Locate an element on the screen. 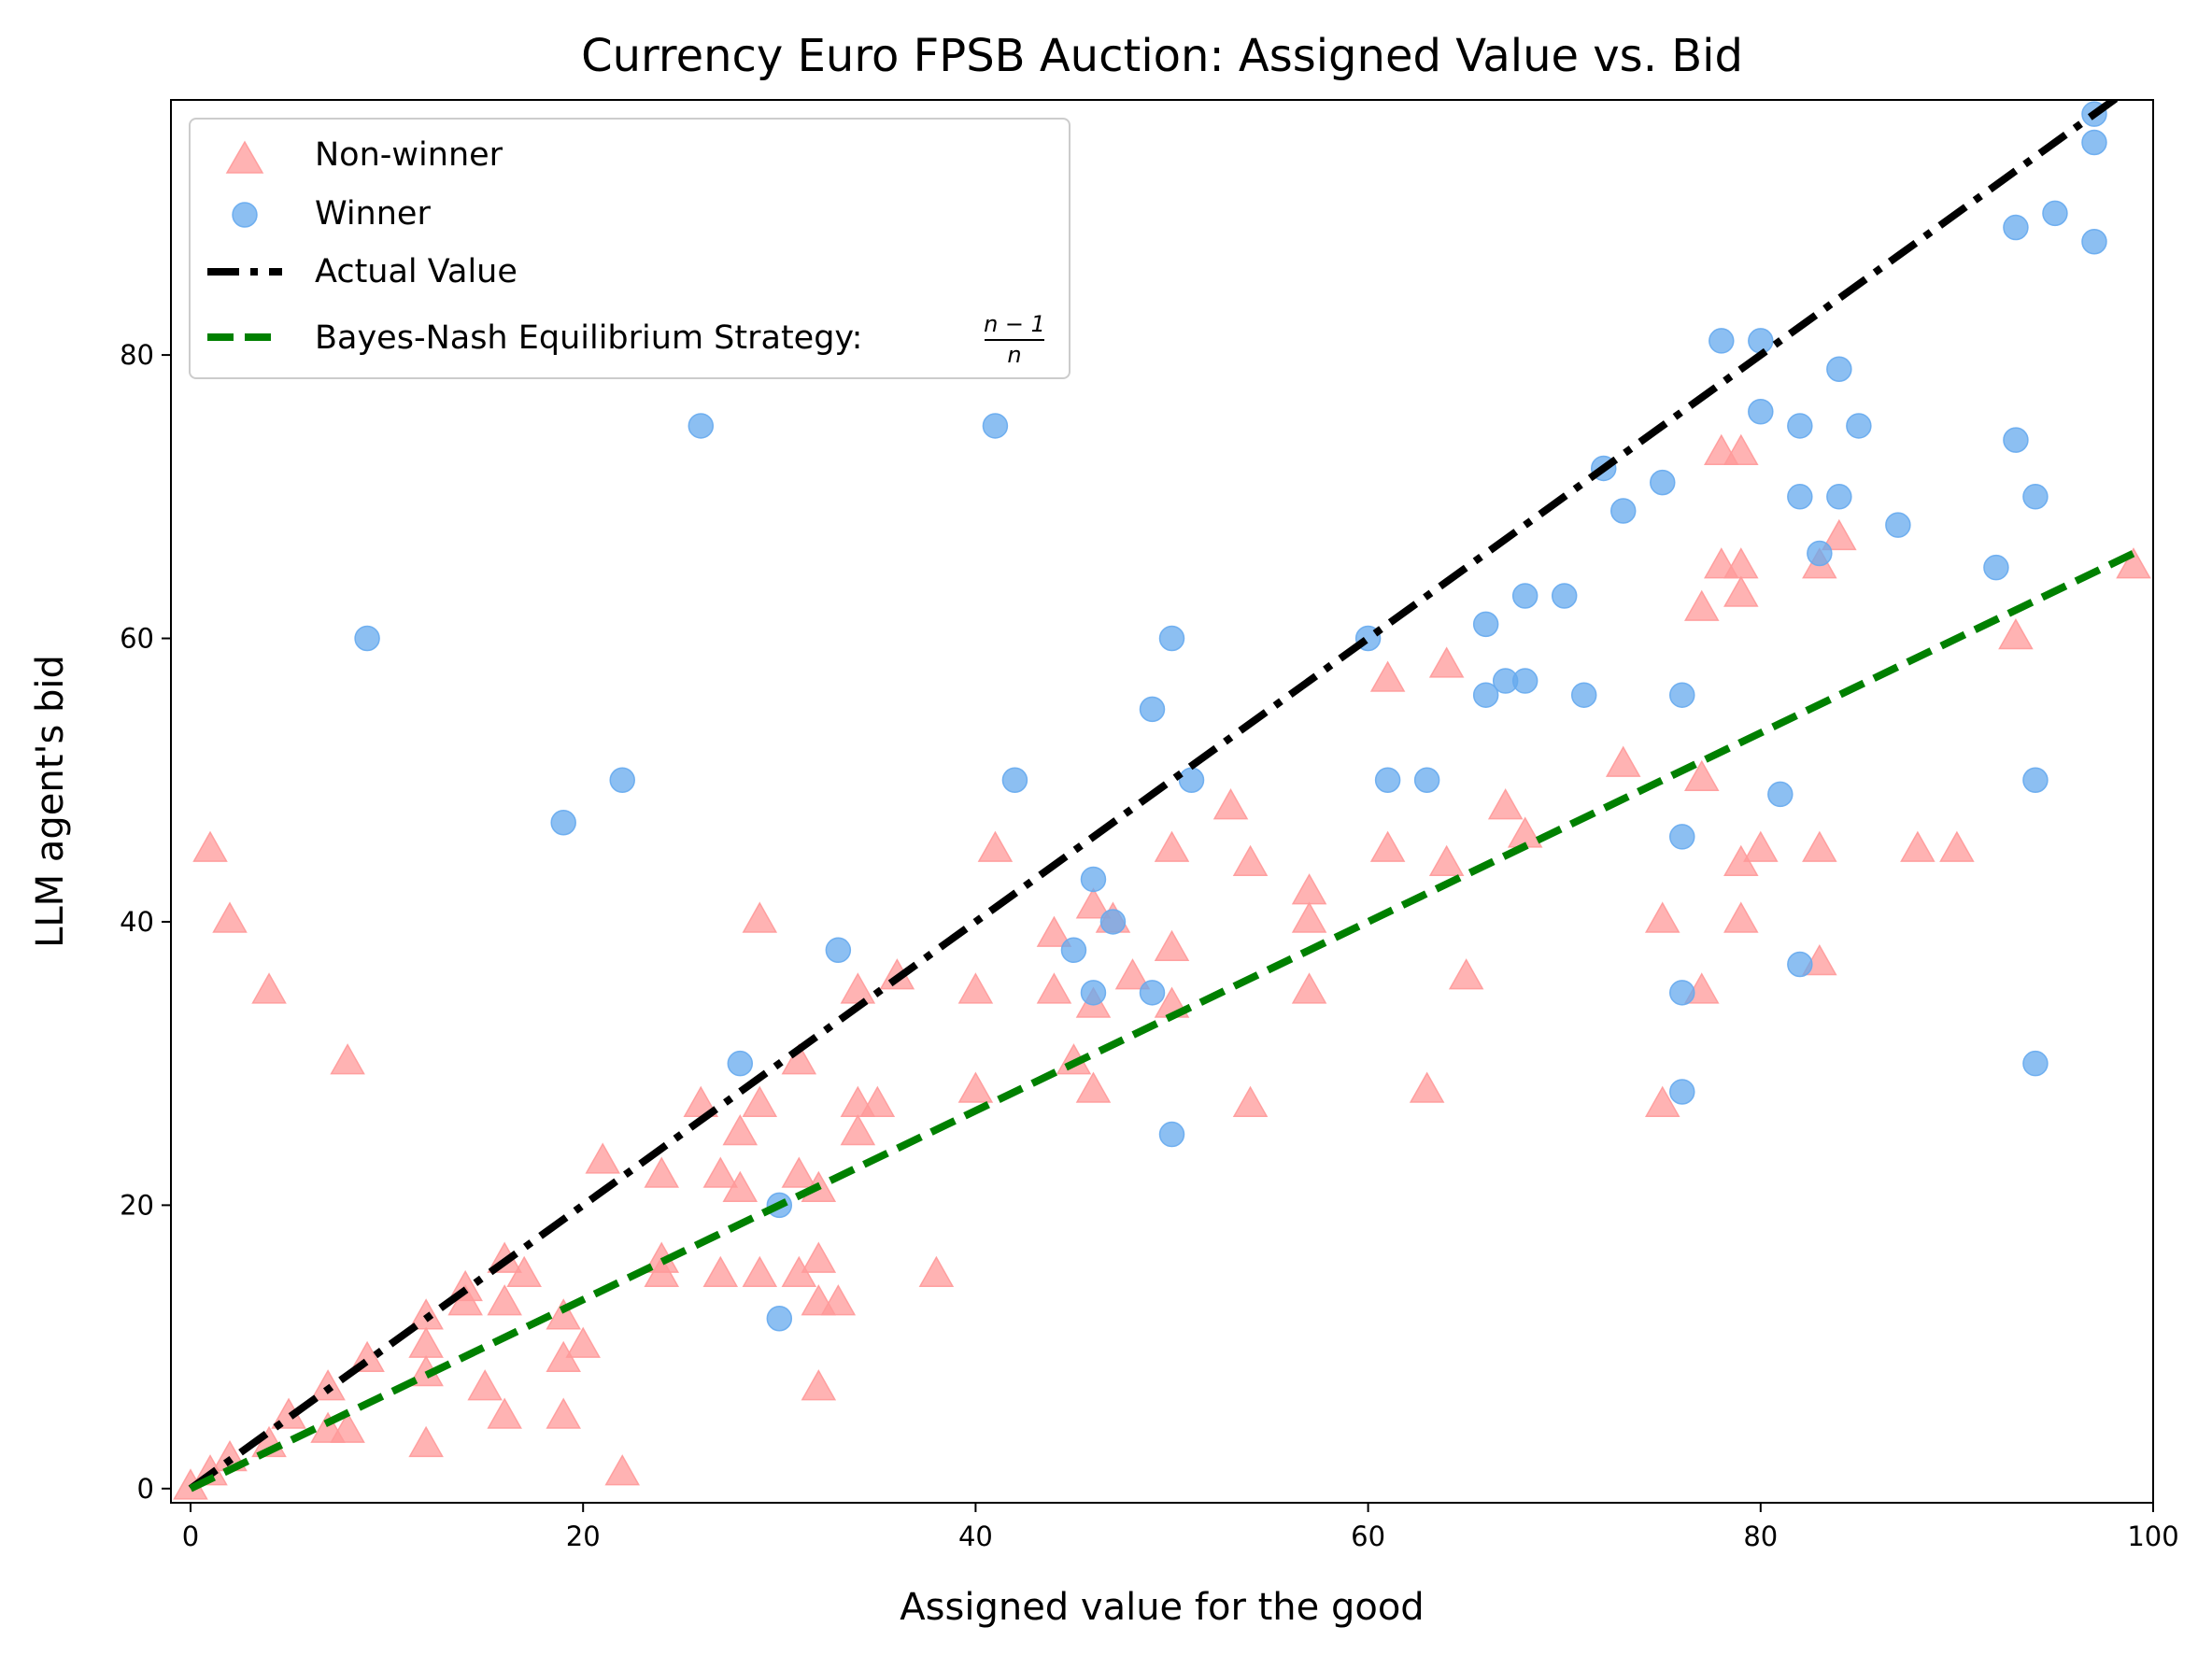  y-tick-label: 20 is located at coordinates (137, 1205).